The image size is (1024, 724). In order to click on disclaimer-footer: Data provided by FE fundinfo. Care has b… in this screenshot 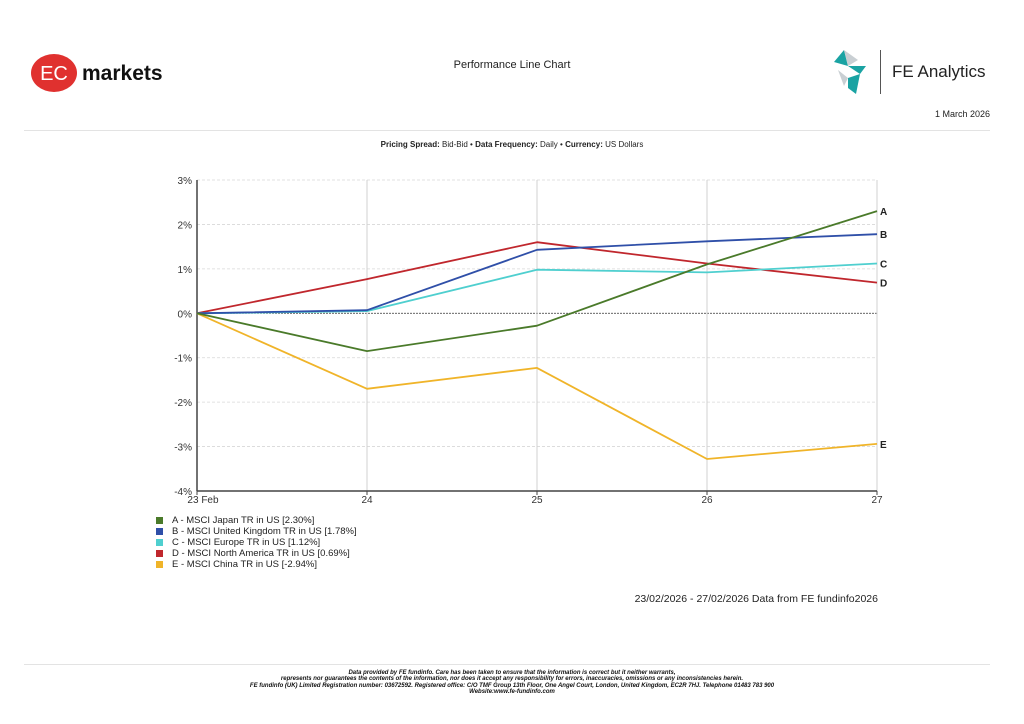, I will do `click(512, 683)`.